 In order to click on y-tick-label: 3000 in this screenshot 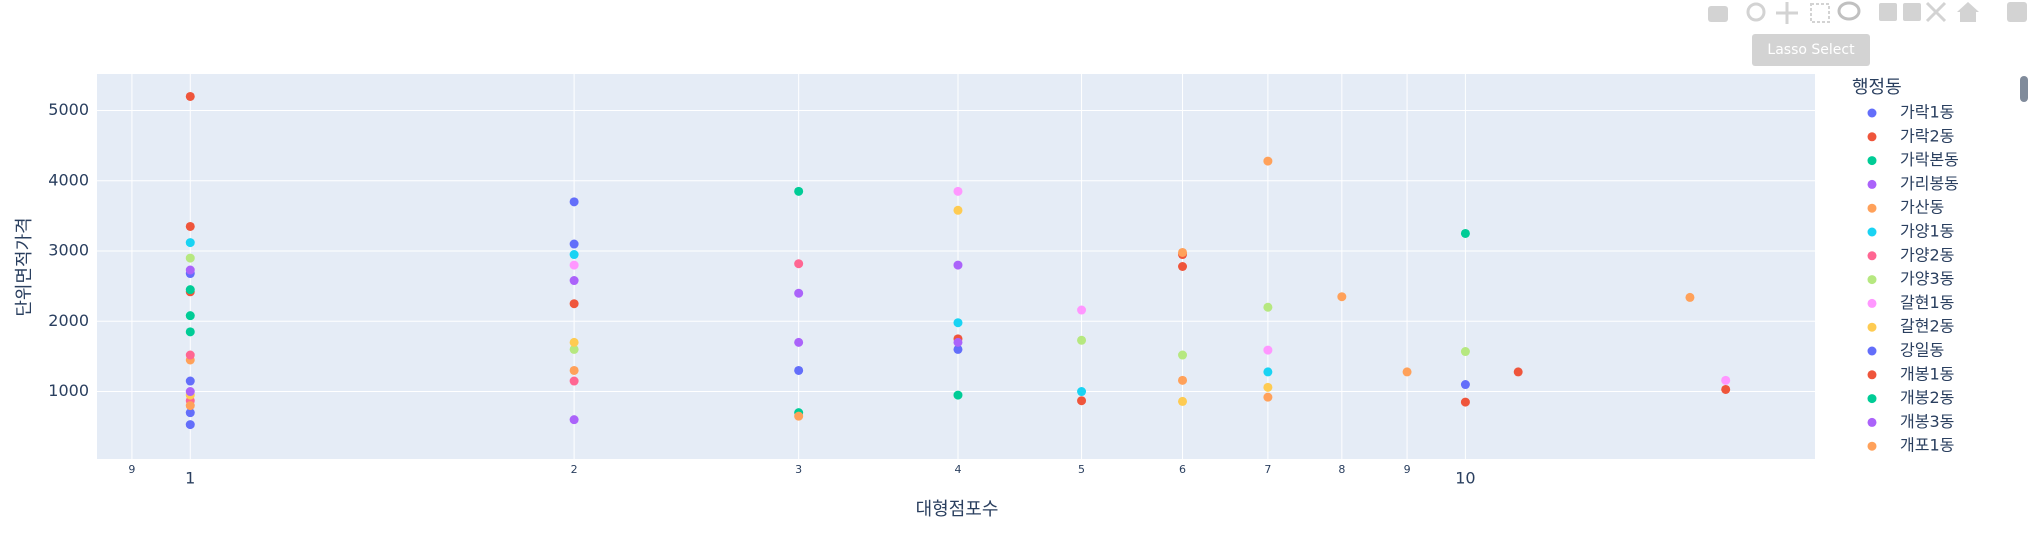, I will do `click(68, 250)`.